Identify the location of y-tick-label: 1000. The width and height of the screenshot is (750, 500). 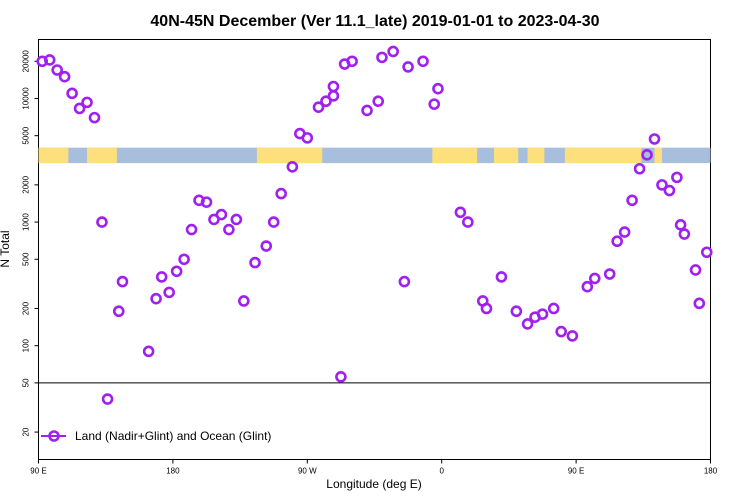
(26, 222).